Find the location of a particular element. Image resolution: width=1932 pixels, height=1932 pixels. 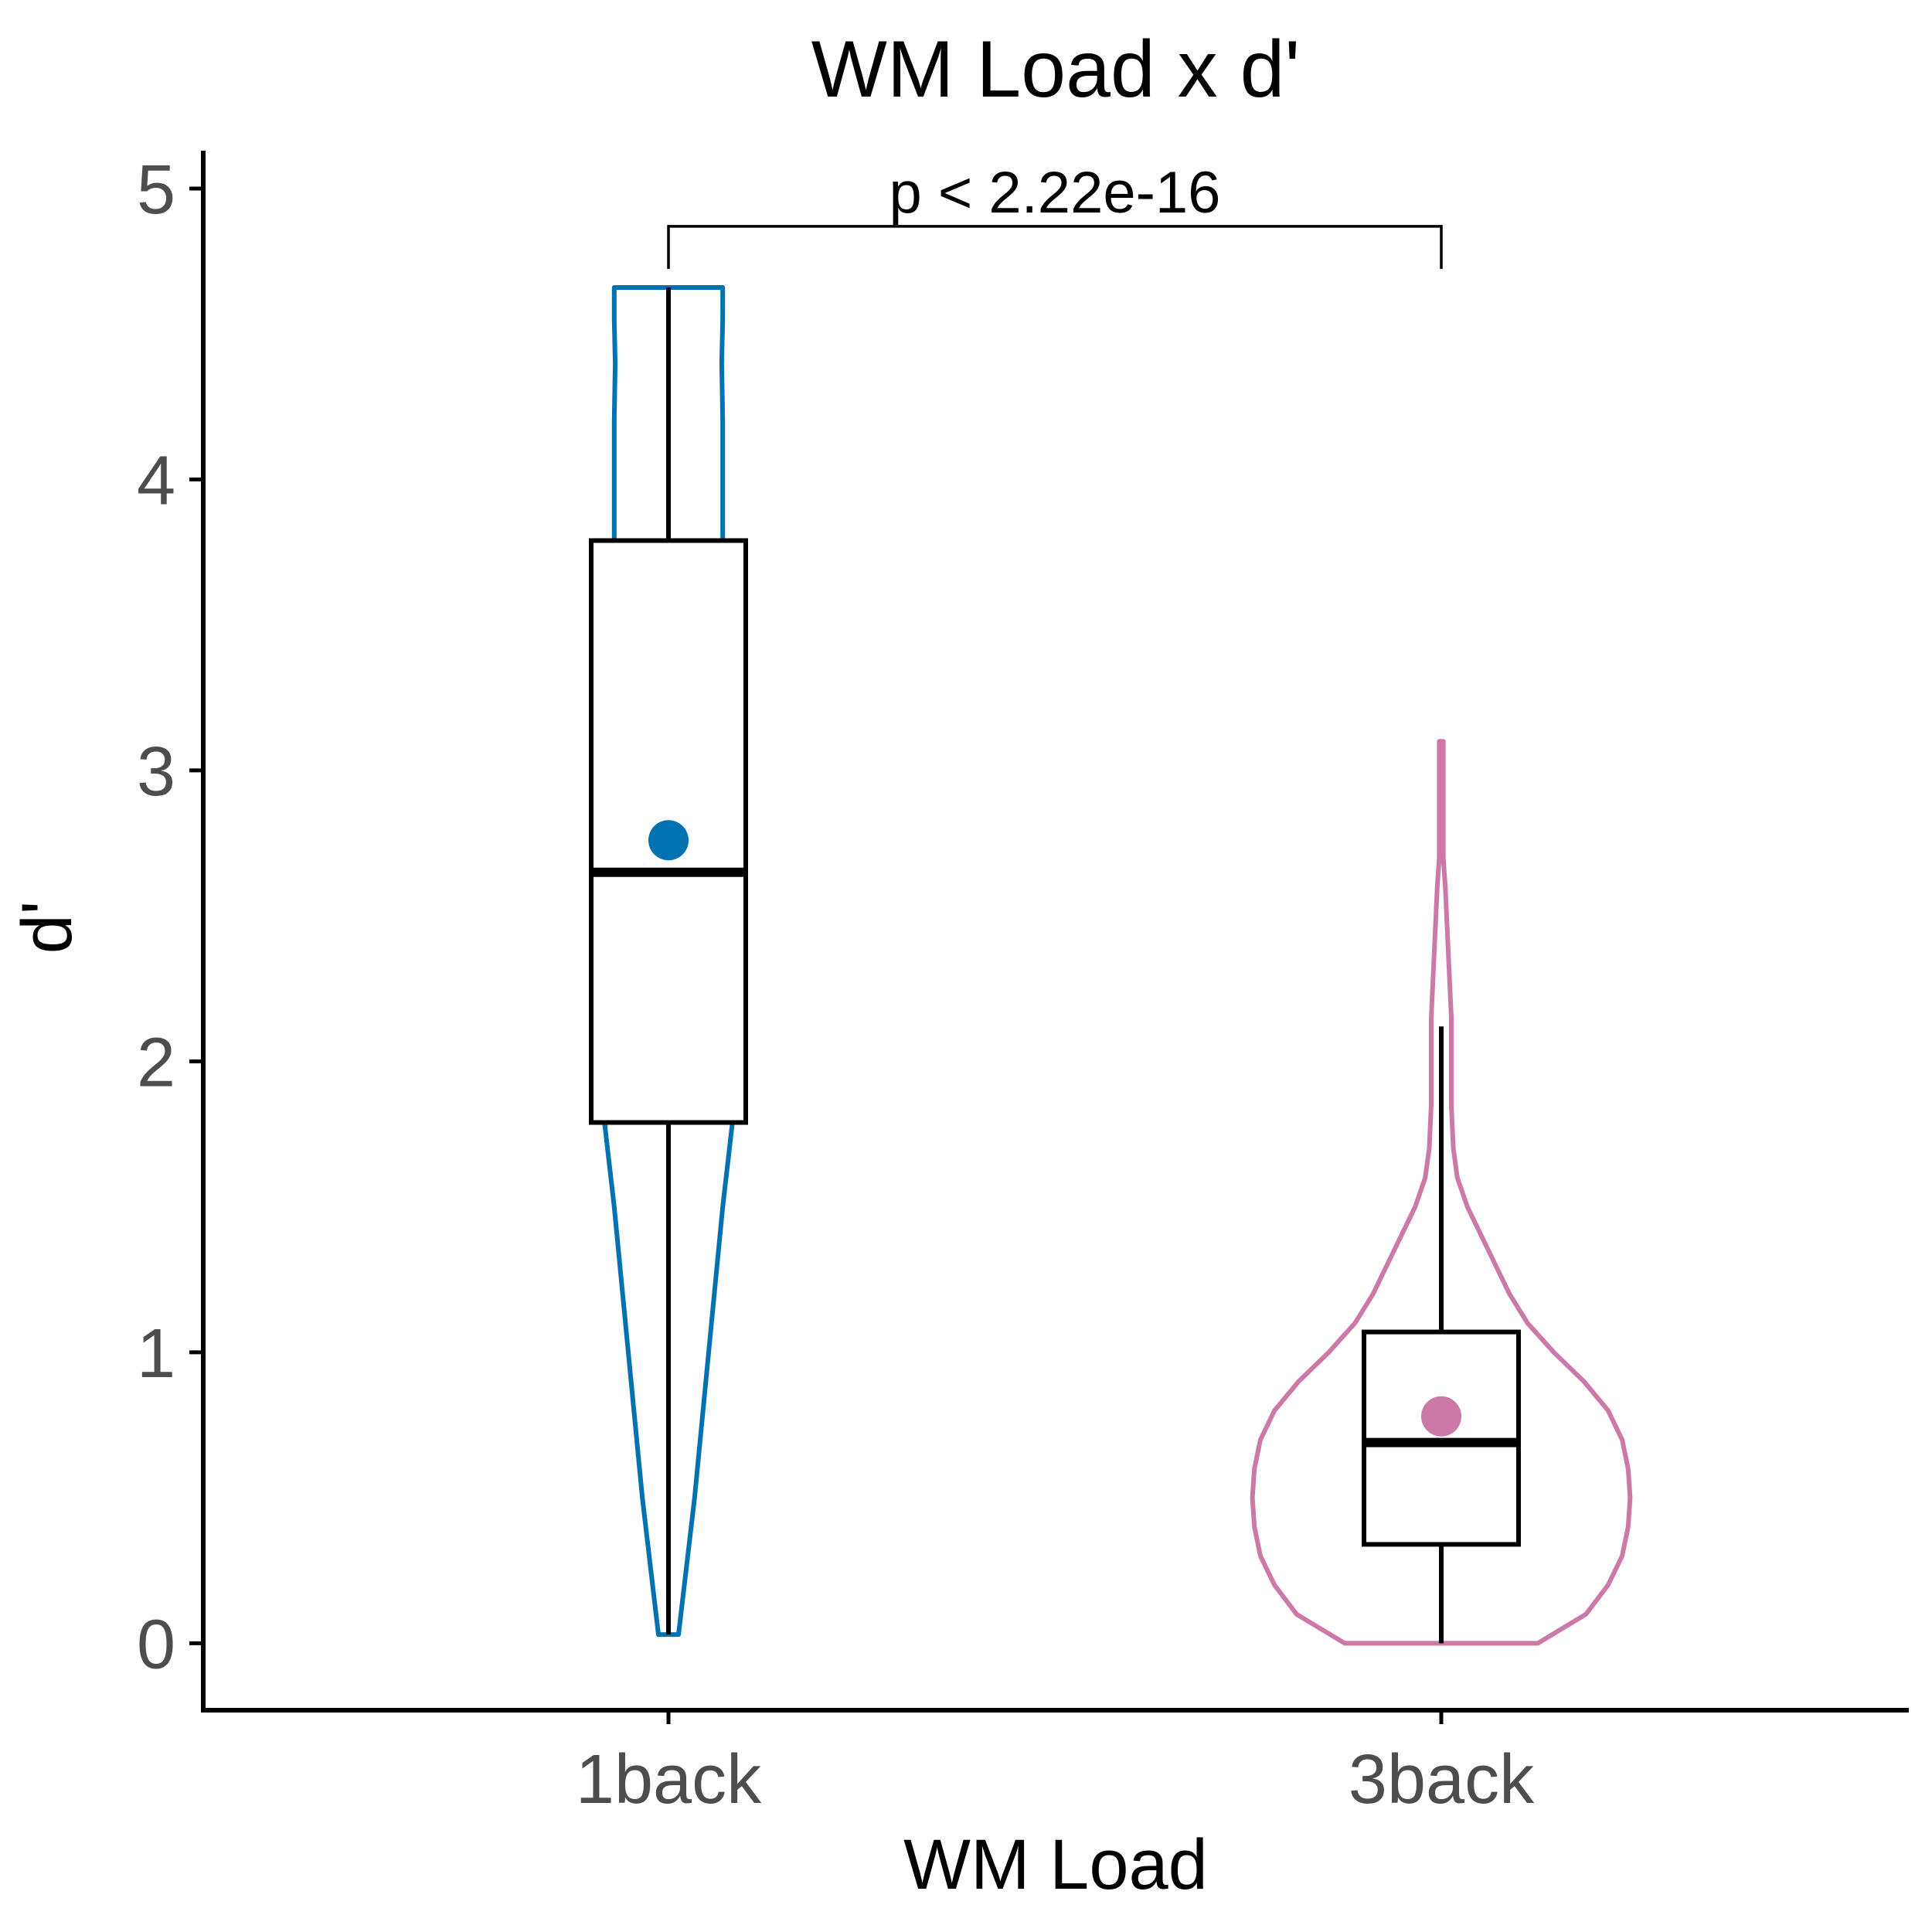

x-tick-label-3back: 3back is located at coordinates (1442, 1780).